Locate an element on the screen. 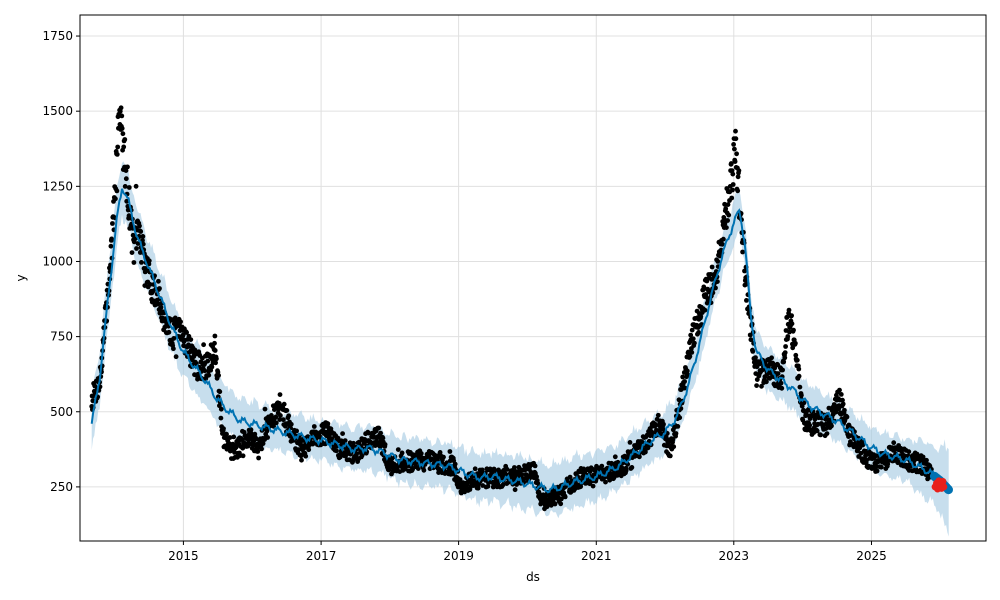  x-axis-label: ds is located at coordinates (533, 577).